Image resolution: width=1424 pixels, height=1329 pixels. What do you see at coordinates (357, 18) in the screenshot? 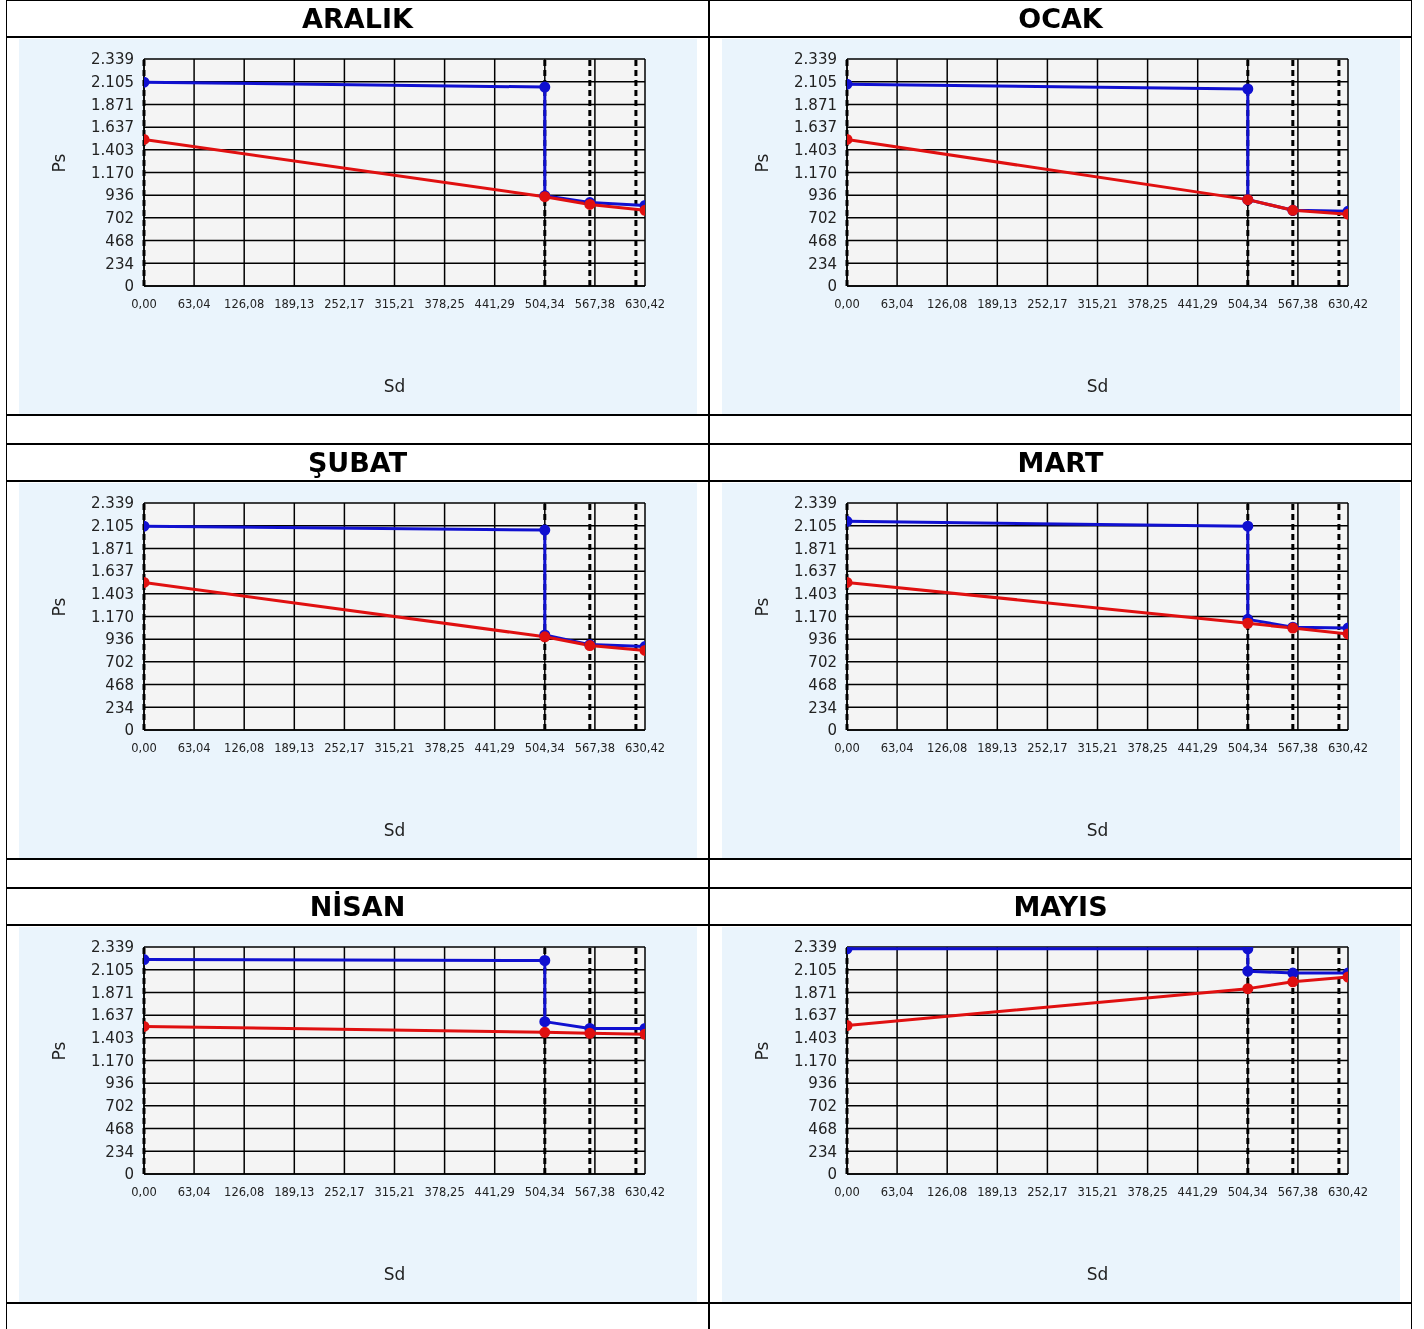
I see `chart-title: ARALIK` at bounding box center [357, 18].